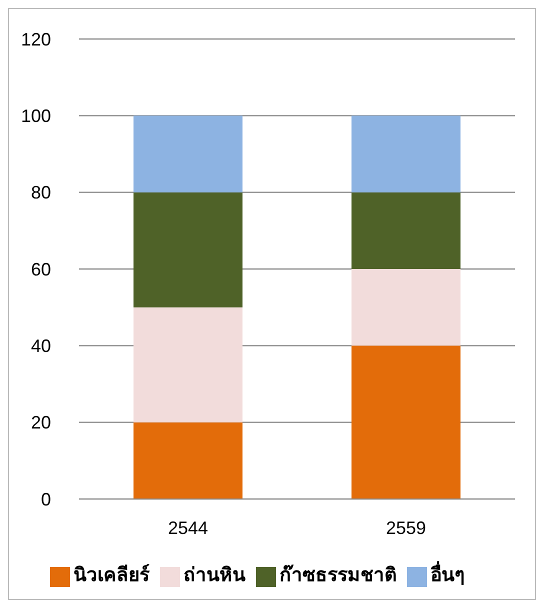 The width and height of the screenshot is (544, 608). I want to click on x-tick-label: 2544, so click(188, 528).